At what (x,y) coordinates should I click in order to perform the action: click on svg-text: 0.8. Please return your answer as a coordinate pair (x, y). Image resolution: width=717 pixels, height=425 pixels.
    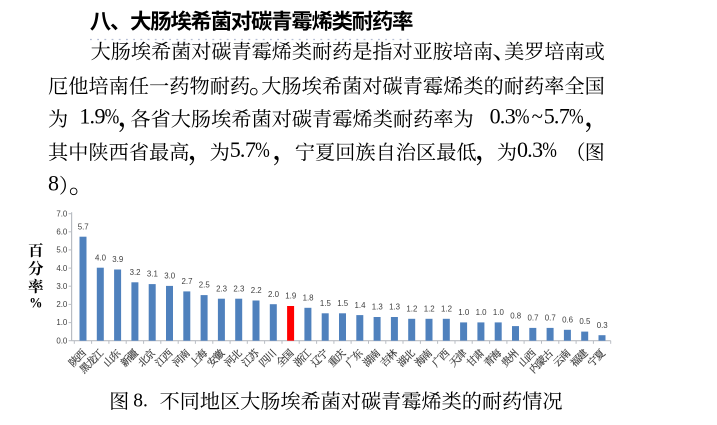
    Looking at the image, I should click on (516, 316).